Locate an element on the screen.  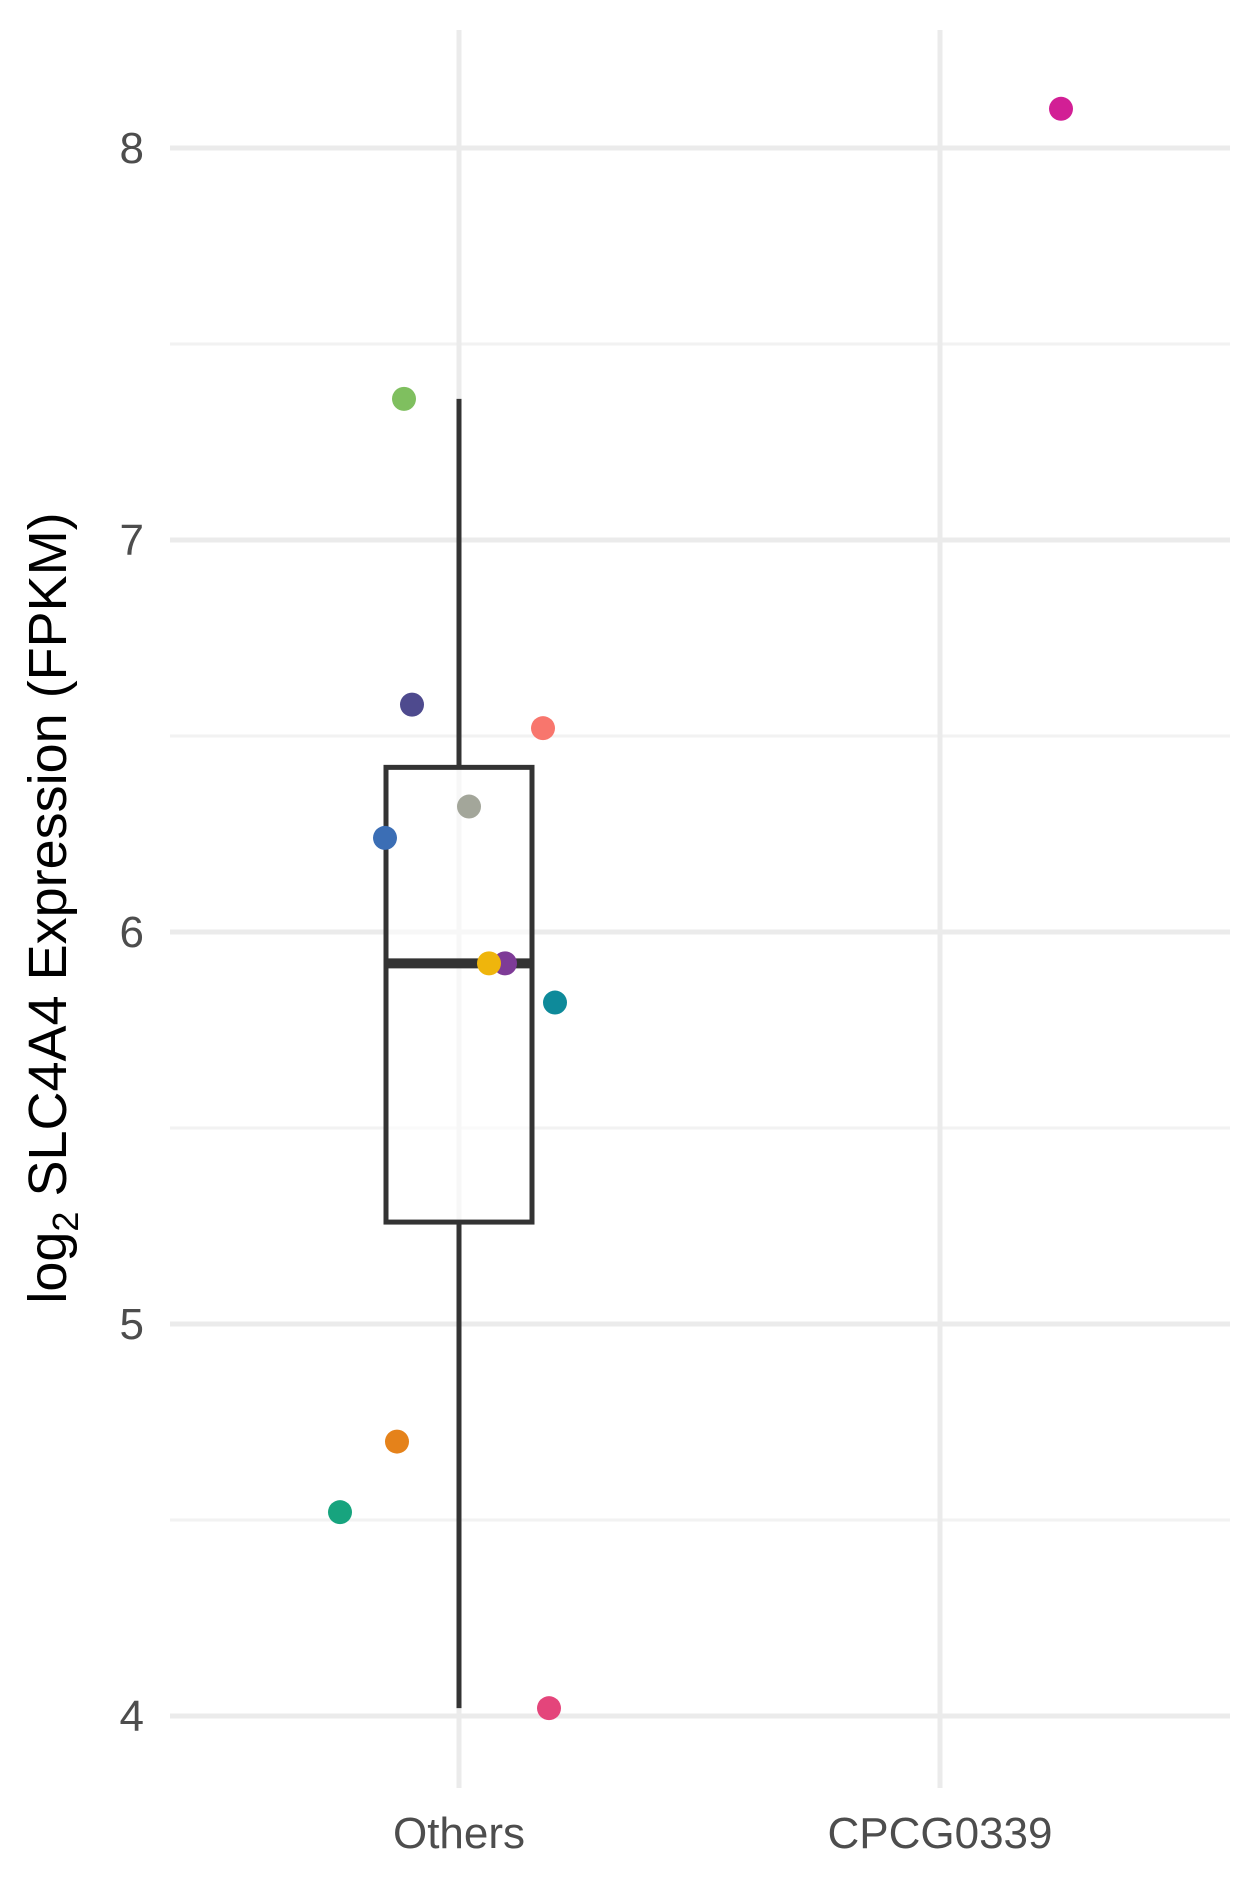
y-tick-label: 7 is located at coordinates (132, 540).